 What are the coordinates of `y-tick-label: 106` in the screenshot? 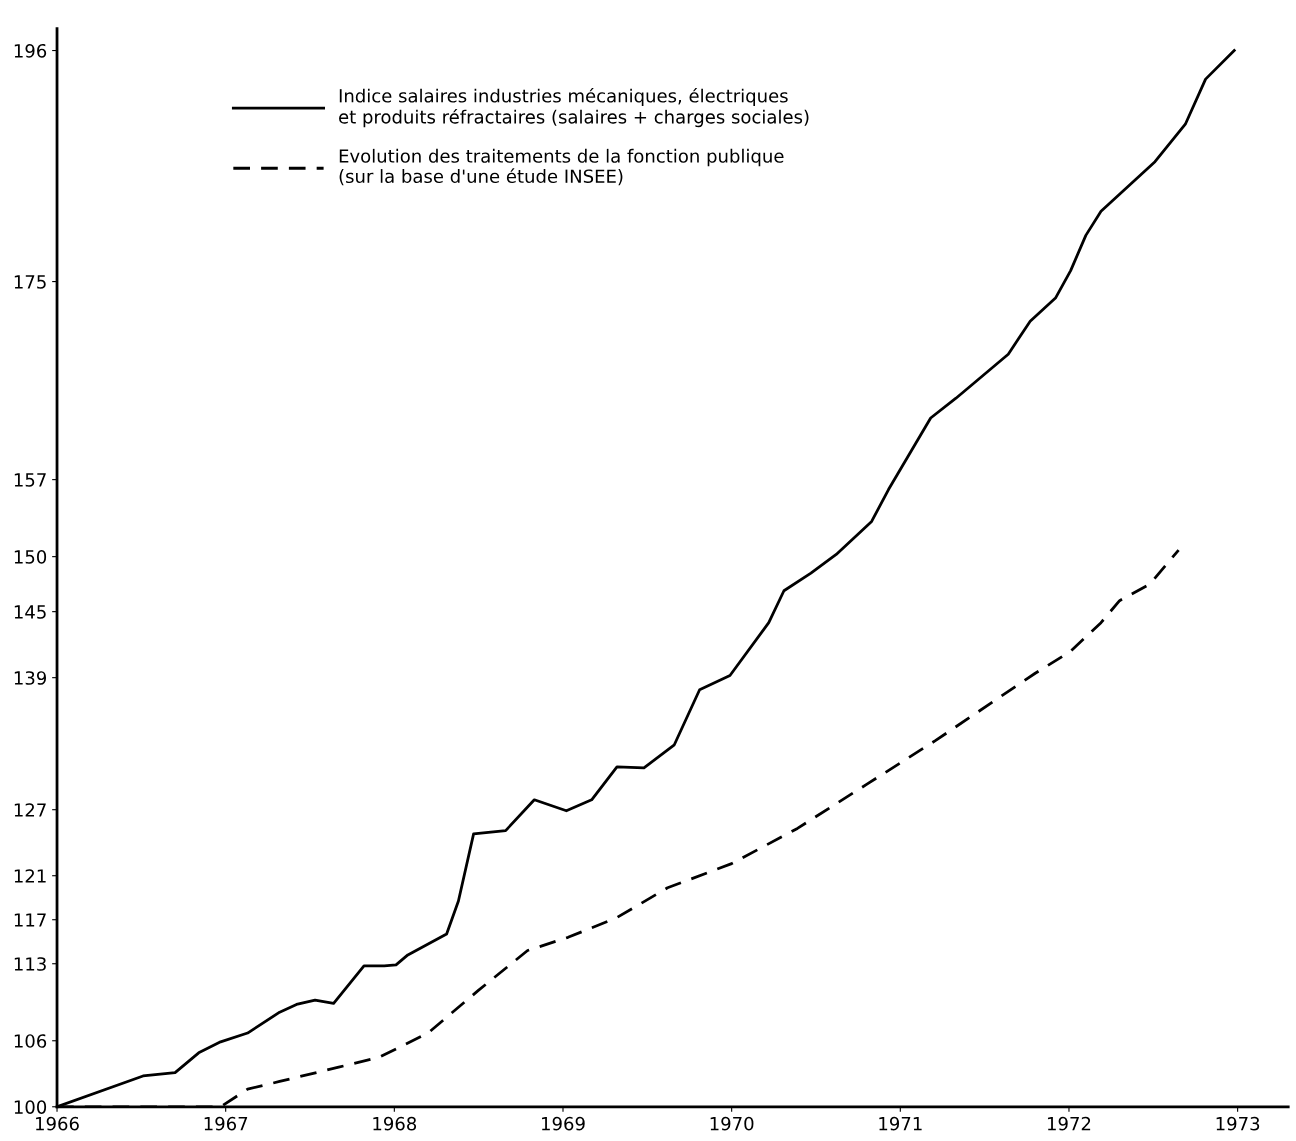 It's located at (30, 1041).